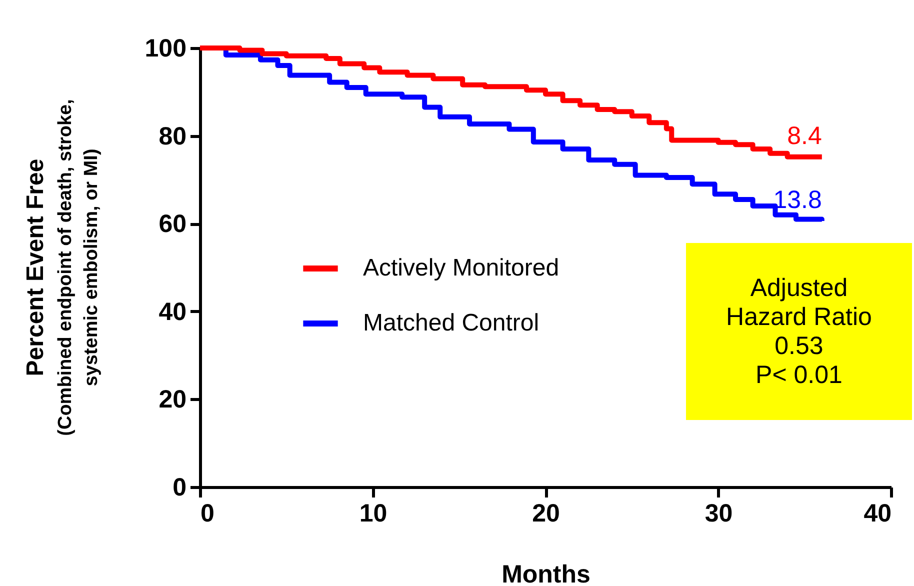  Describe the element at coordinates (172, 224) in the screenshot. I see `y-tick-label: 60` at that location.